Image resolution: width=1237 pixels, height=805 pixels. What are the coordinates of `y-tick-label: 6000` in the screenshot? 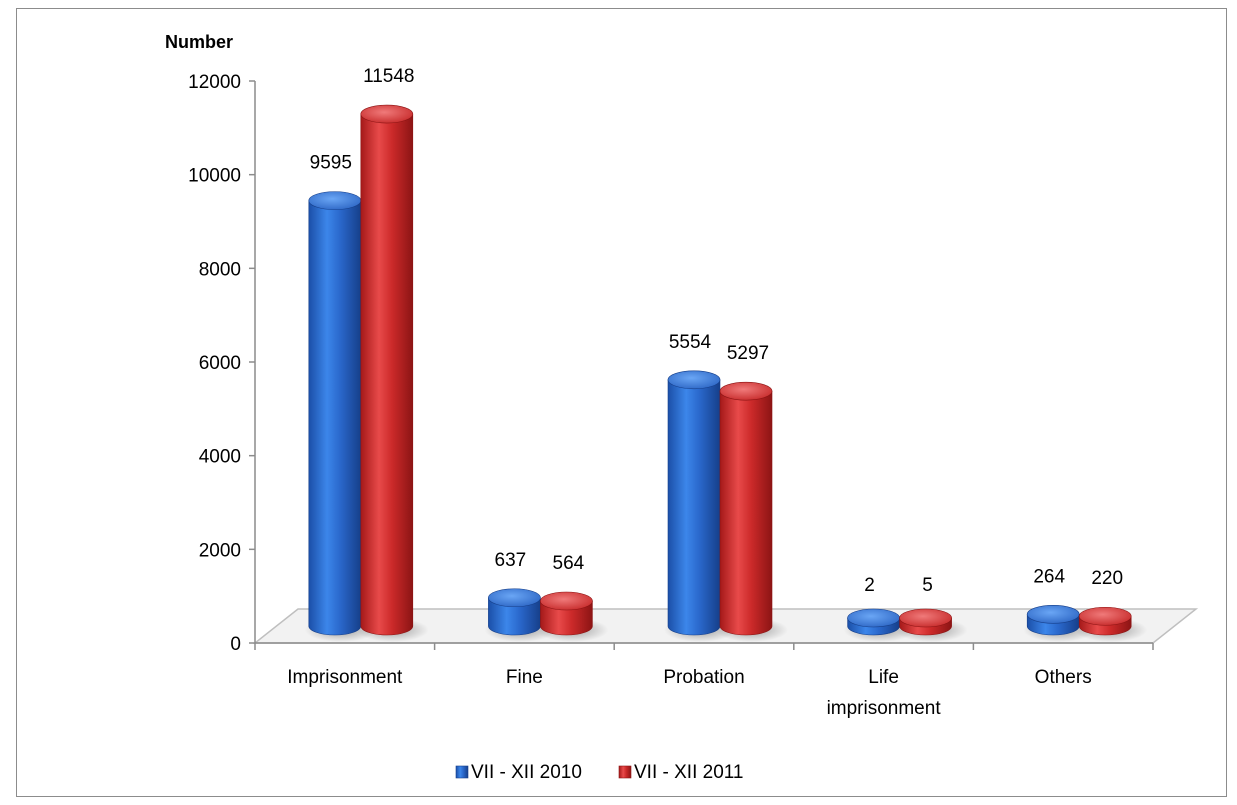 It's located at (220, 363).